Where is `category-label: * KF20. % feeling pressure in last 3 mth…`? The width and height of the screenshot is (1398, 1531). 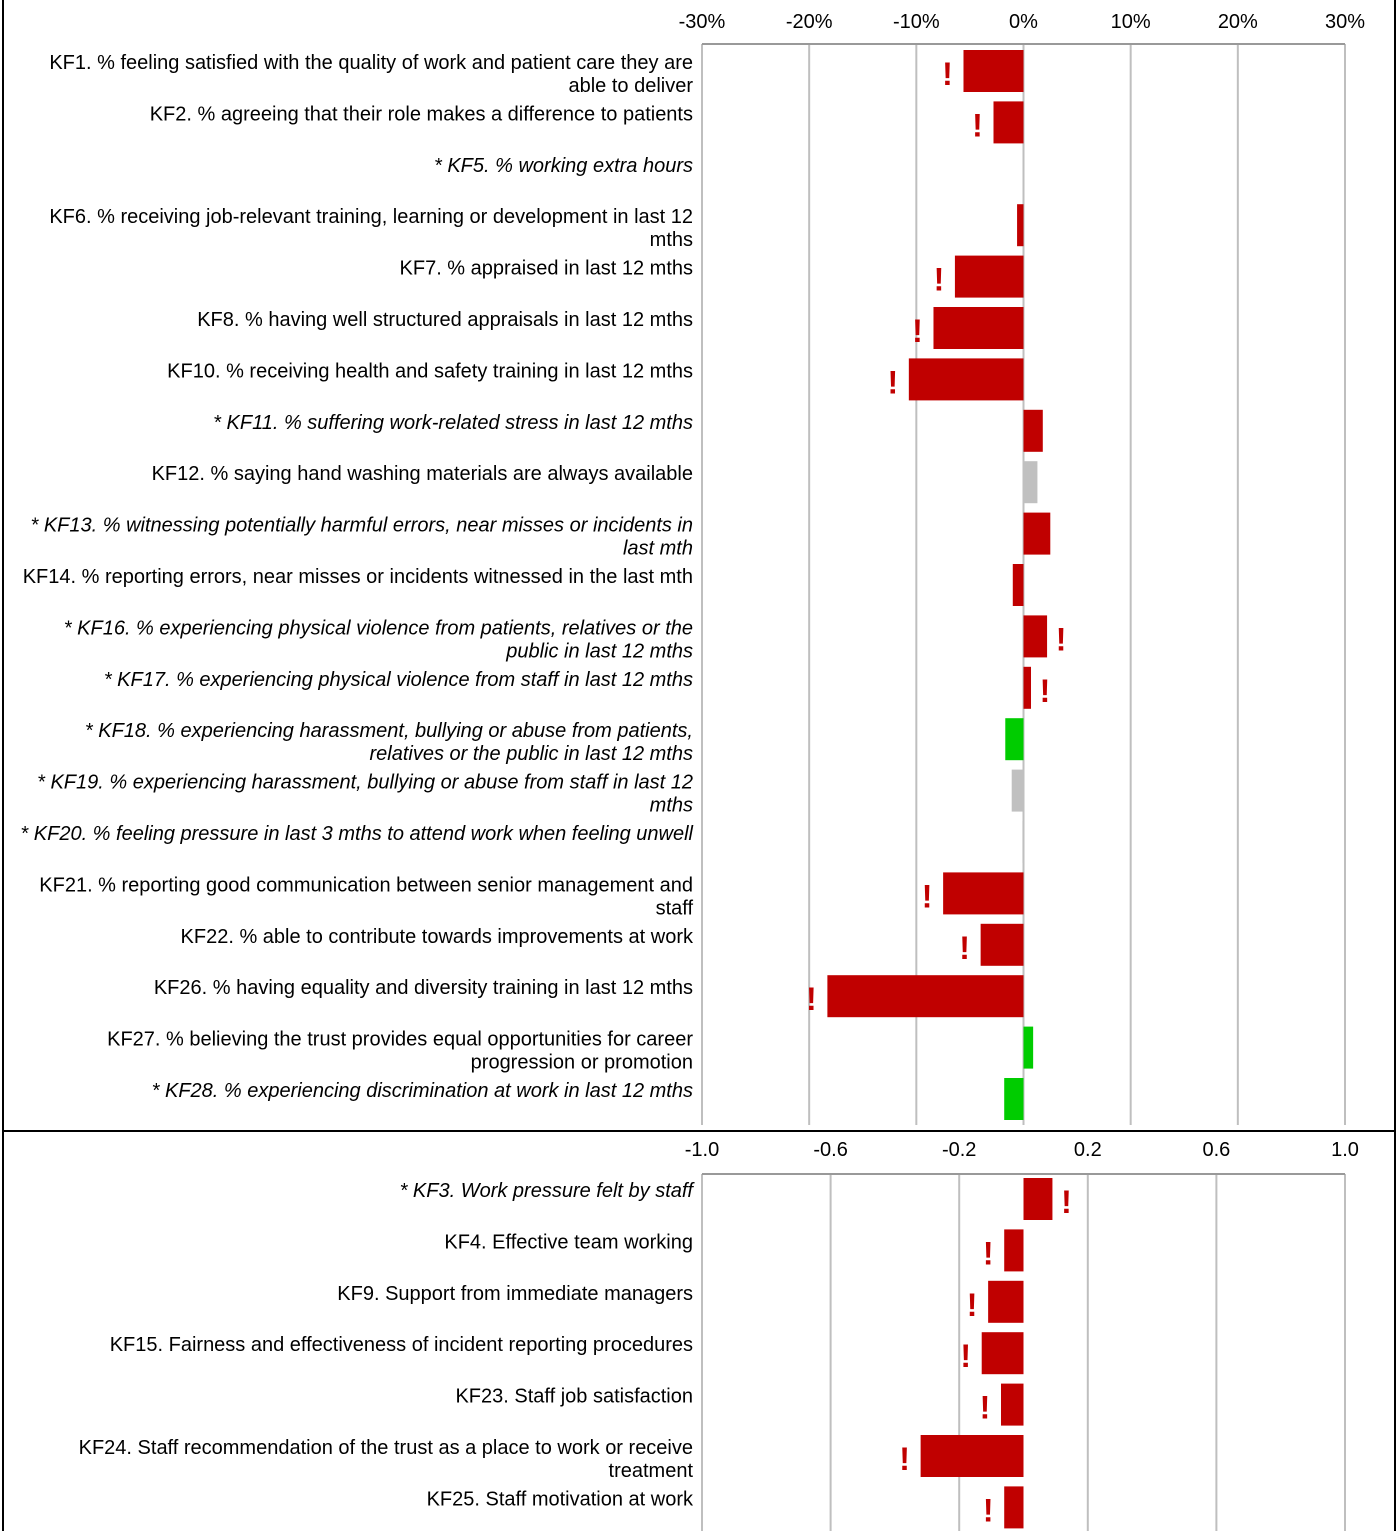 category-label: * KF20. % feeling pressure in last 3 mth… is located at coordinates (356, 834).